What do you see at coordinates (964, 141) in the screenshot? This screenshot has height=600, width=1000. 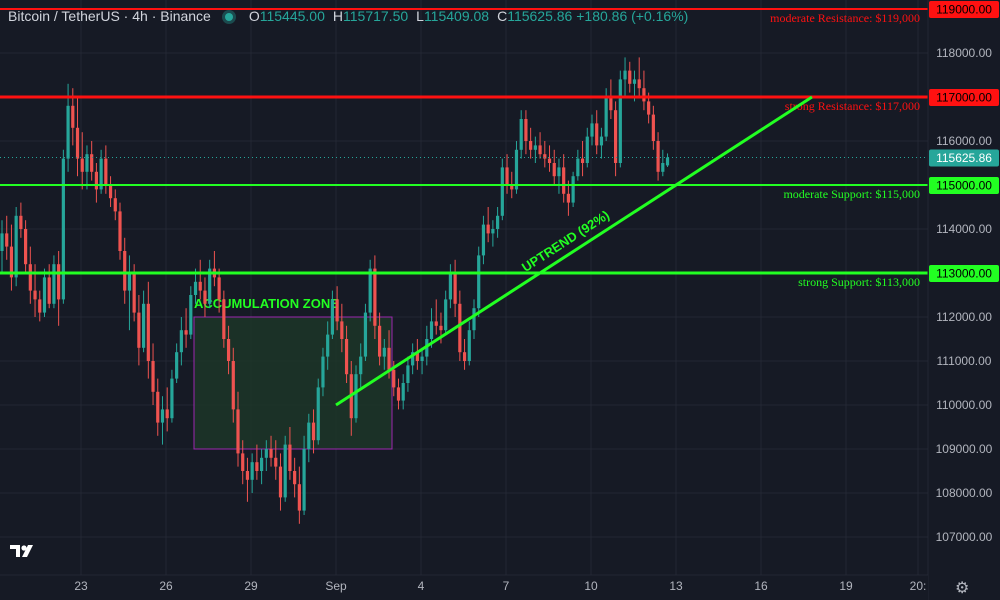 I see `price-tick-label: 116000.00` at bounding box center [964, 141].